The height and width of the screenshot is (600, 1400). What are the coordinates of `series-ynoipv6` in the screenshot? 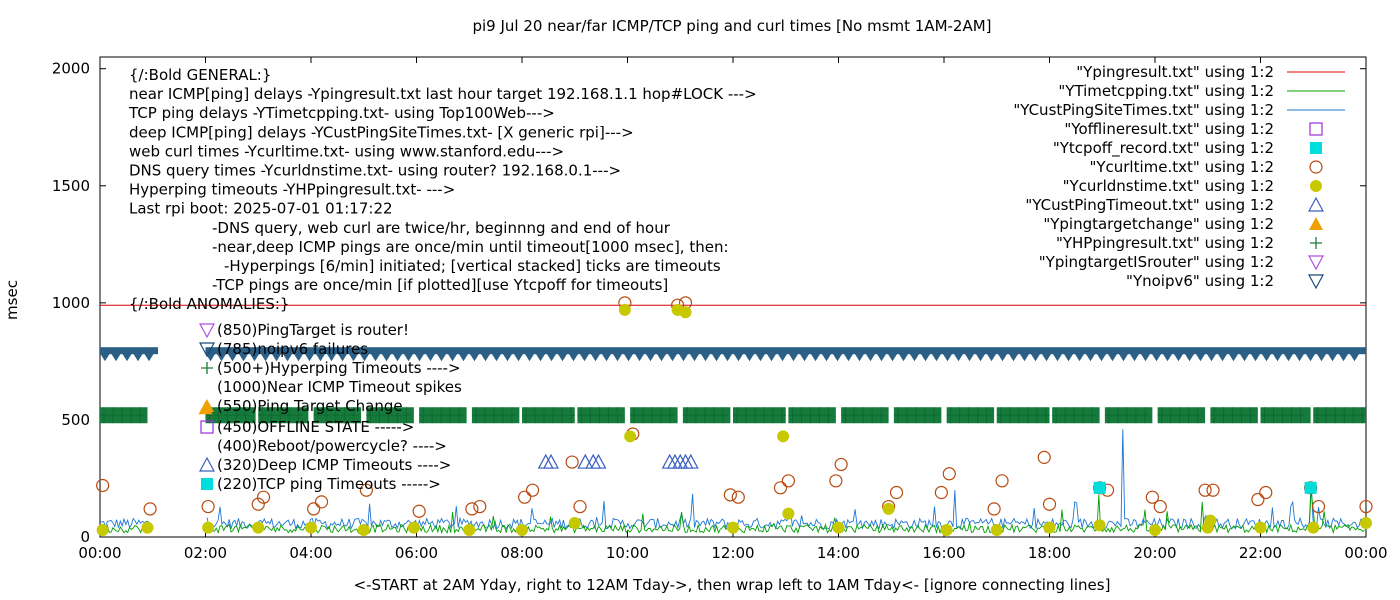 It's located at (733, 354).